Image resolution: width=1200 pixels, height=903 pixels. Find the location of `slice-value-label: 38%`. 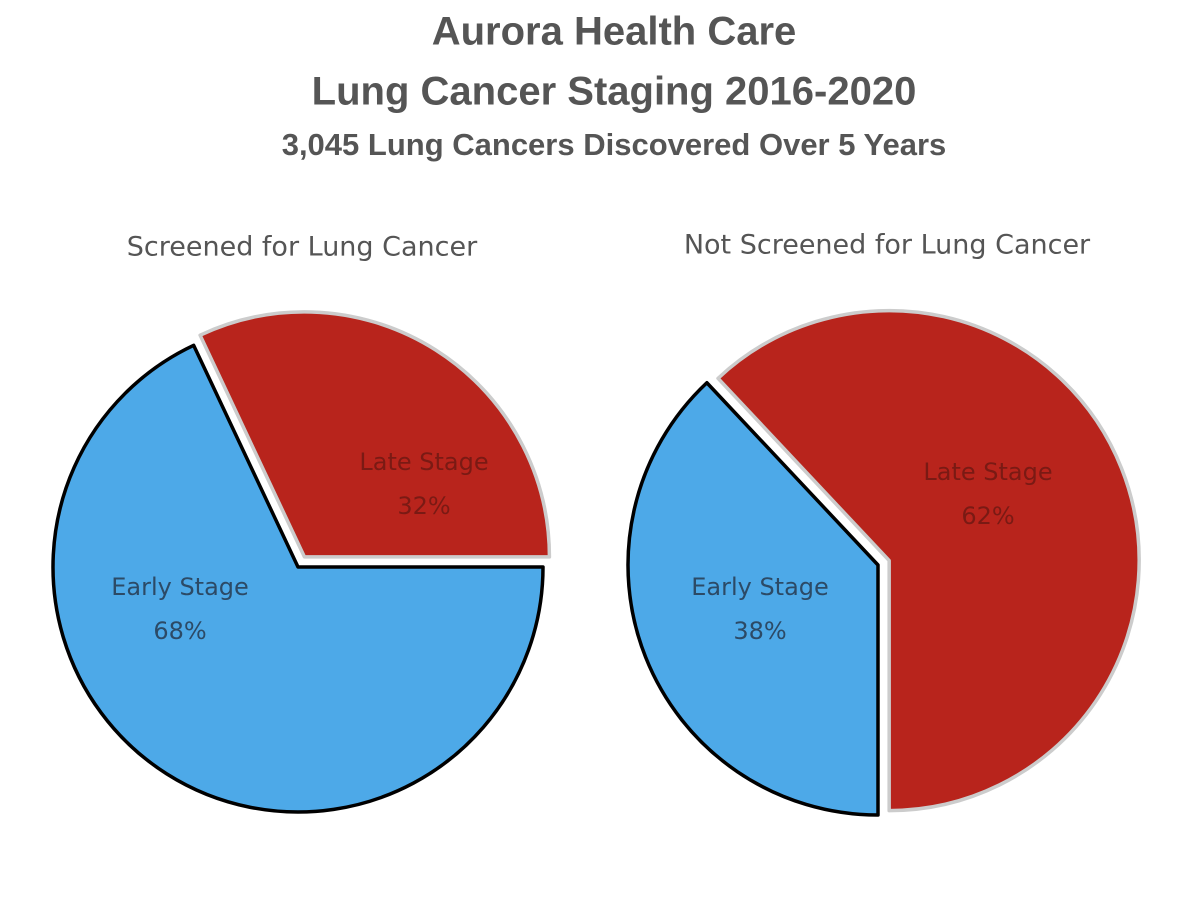

slice-value-label: 38% is located at coordinates (759, 631).